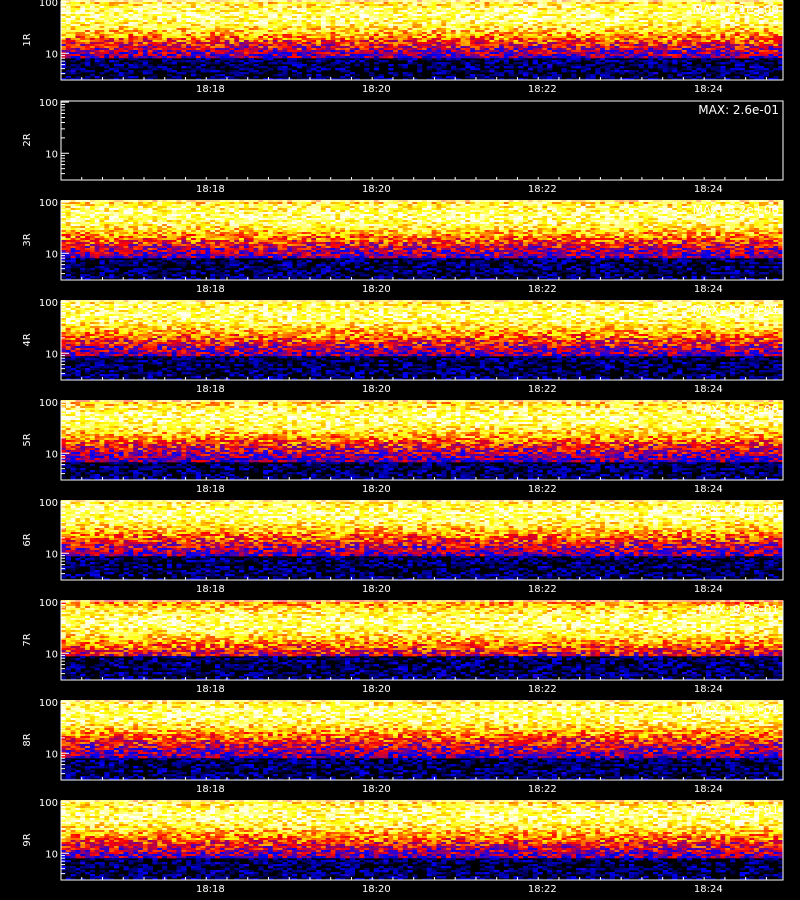 This screenshot has width=800, height=900. What do you see at coordinates (27, 139) in the screenshot?
I see `y-axis-label: 2R` at bounding box center [27, 139].